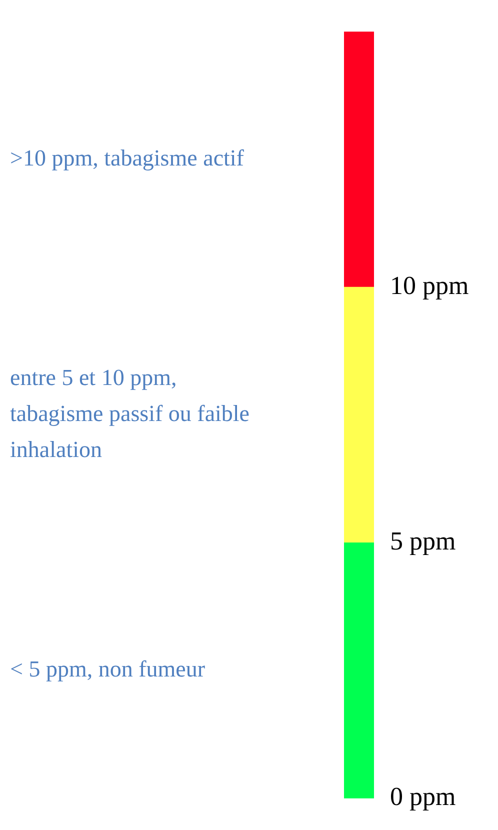 Image resolution: width=498 pixels, height=830 pixels. I want to click on y-tick-label: 5 ppm, so click(423, 541).